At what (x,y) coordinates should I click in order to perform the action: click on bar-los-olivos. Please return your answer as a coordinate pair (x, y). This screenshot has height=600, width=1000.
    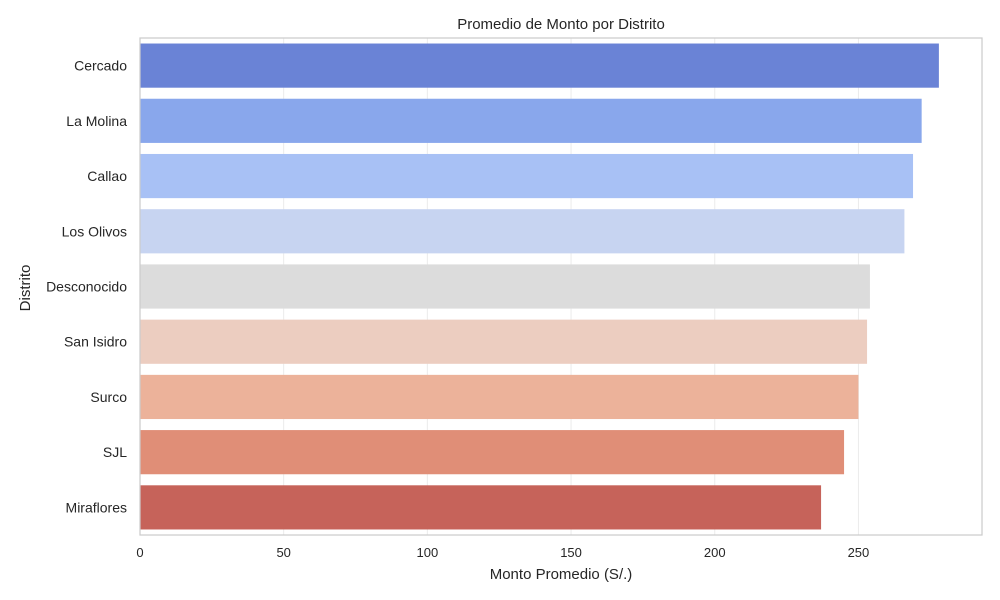
    Looking at the image, I should click on (522, 231).